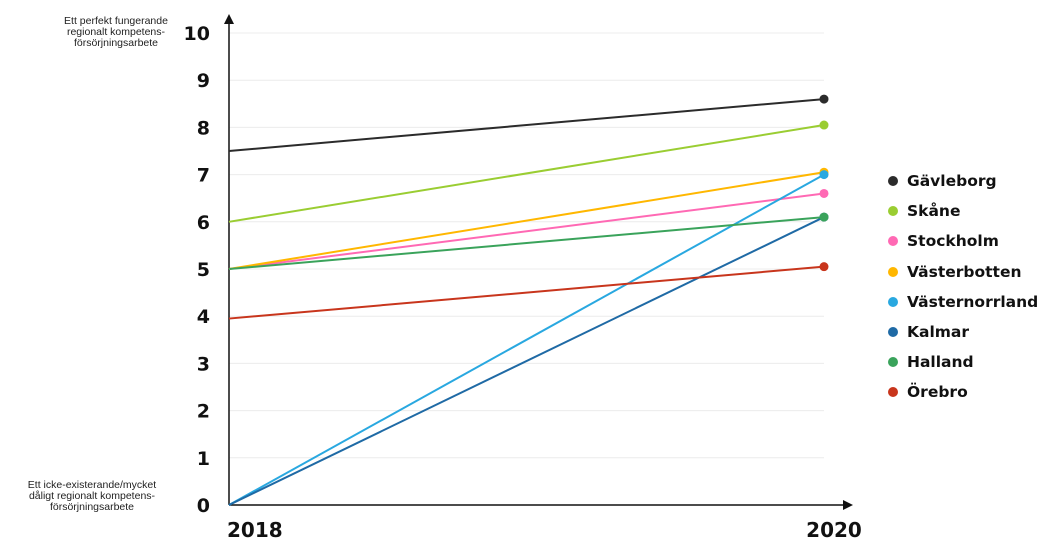 The image size is (1049, 540). What do you see at coordinates (526, 292) in the screenshot?
I see `series-line-örebro` at bounding box center [526, 292].